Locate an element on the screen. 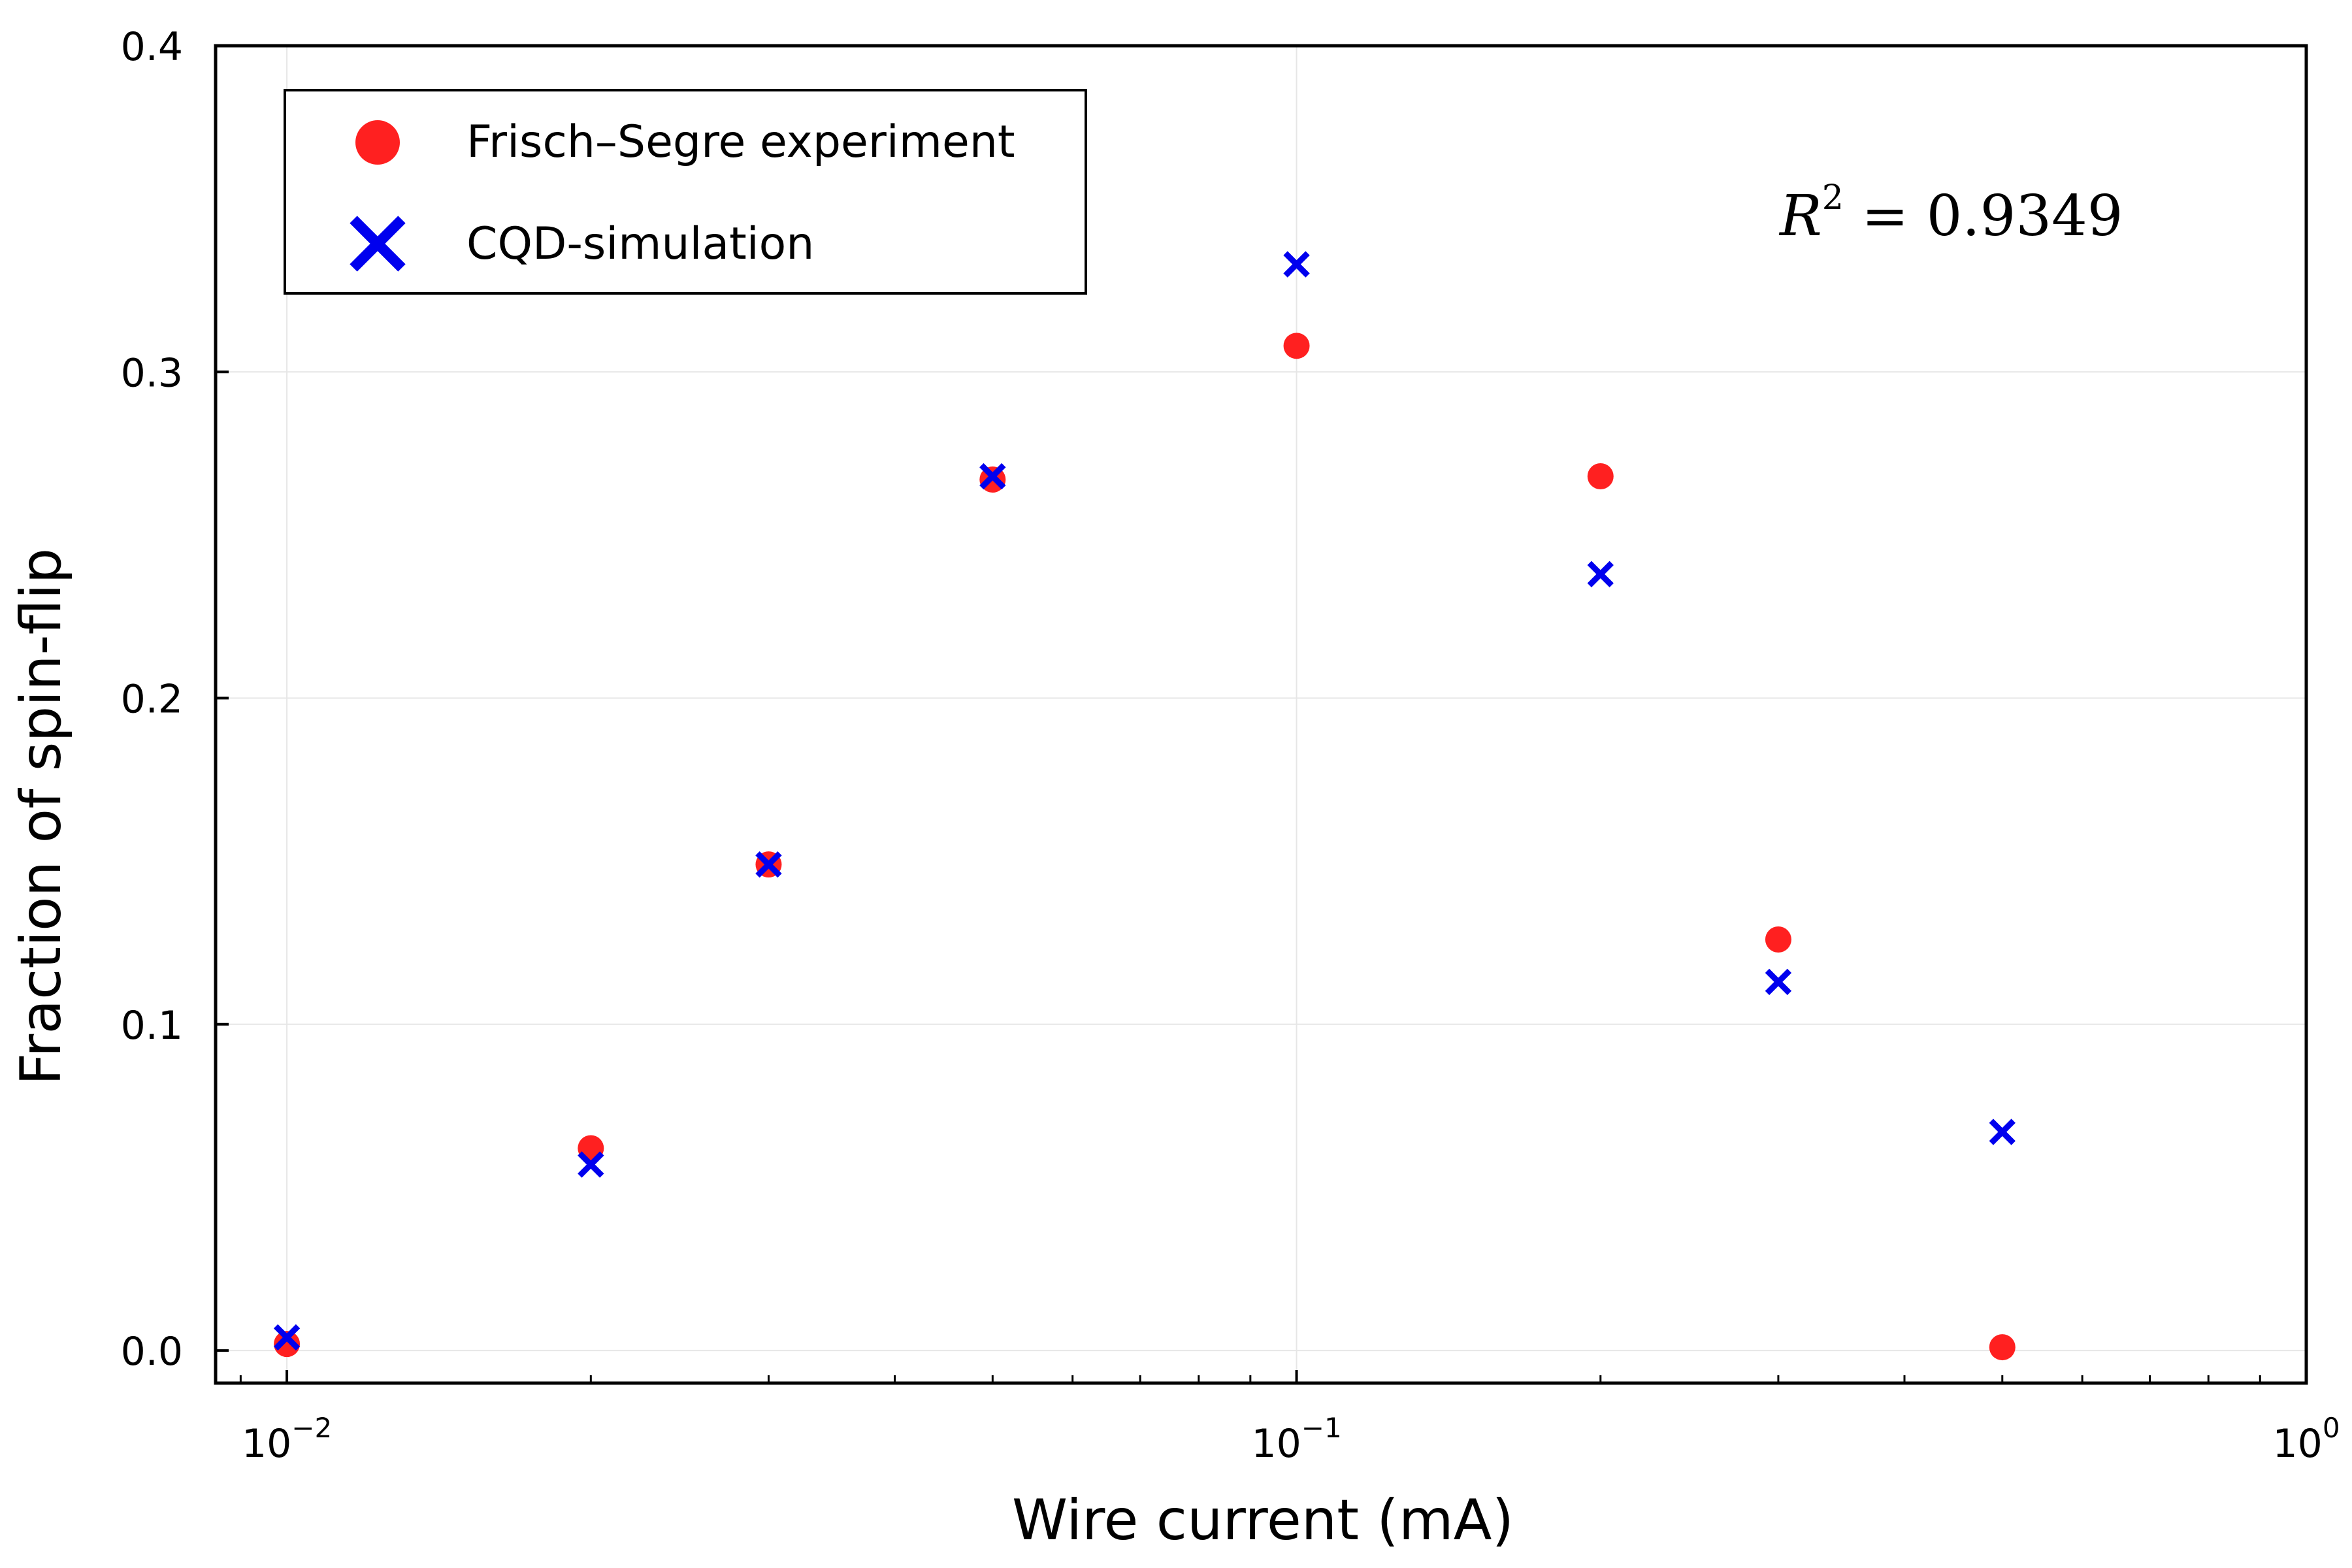 The image size is (2352, 1568). x-tick-label: 10⁰ is located at coordinates (2306, 1439).